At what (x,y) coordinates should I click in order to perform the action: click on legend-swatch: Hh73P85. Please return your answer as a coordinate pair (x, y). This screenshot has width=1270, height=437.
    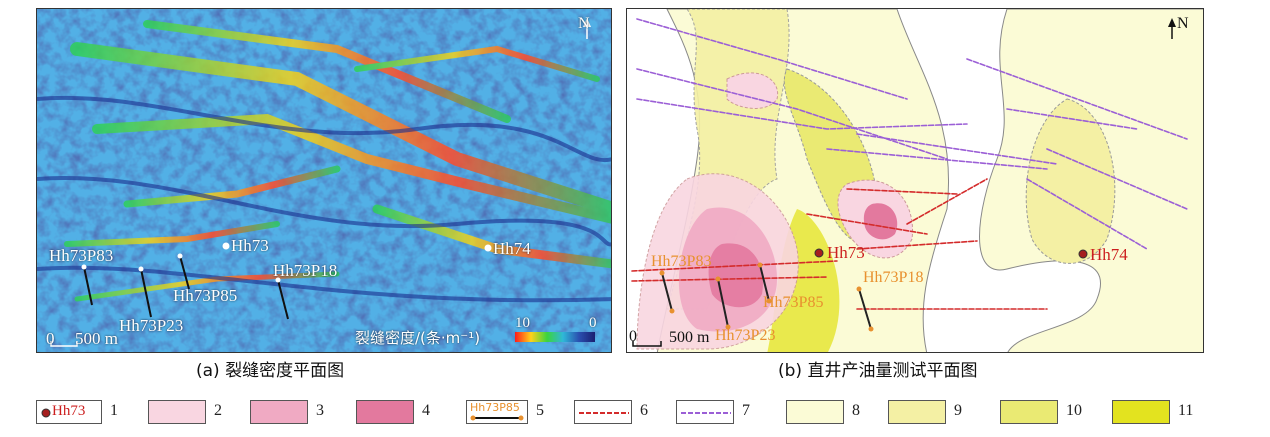
    Looking at the image, I should click on (497, 412).